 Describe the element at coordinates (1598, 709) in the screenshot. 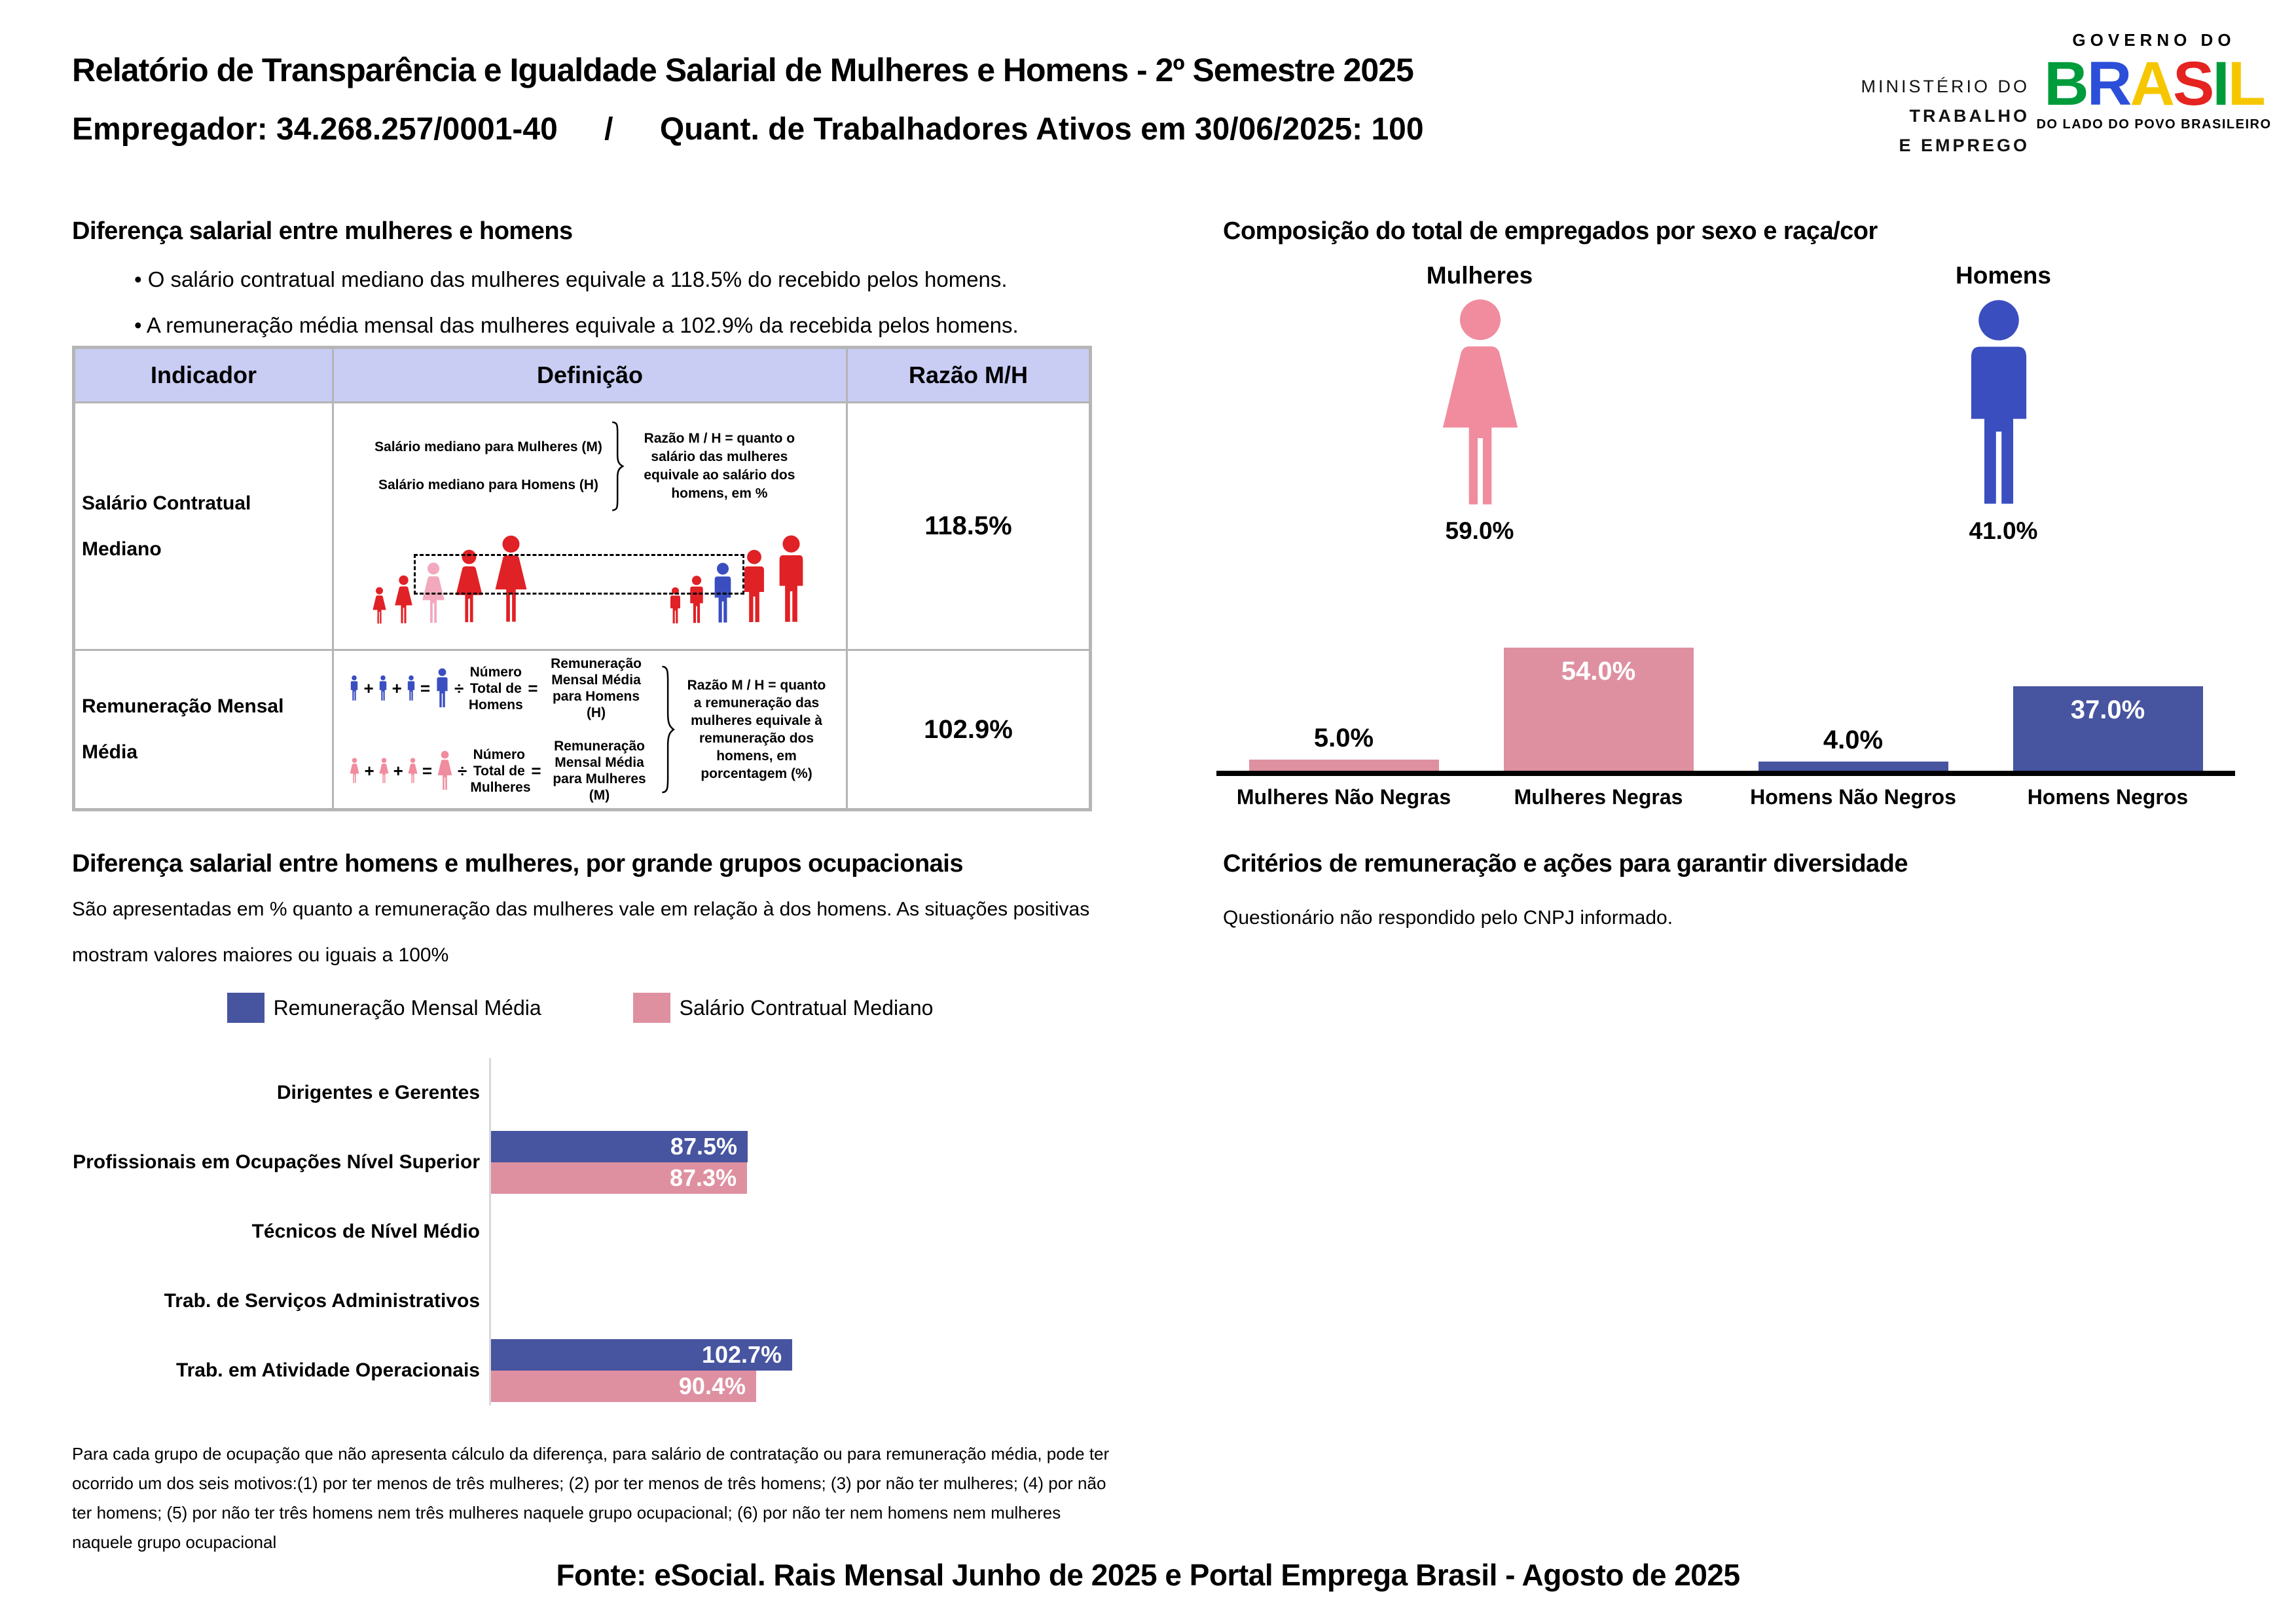

I see `bar-column: 54.0%` at that location.